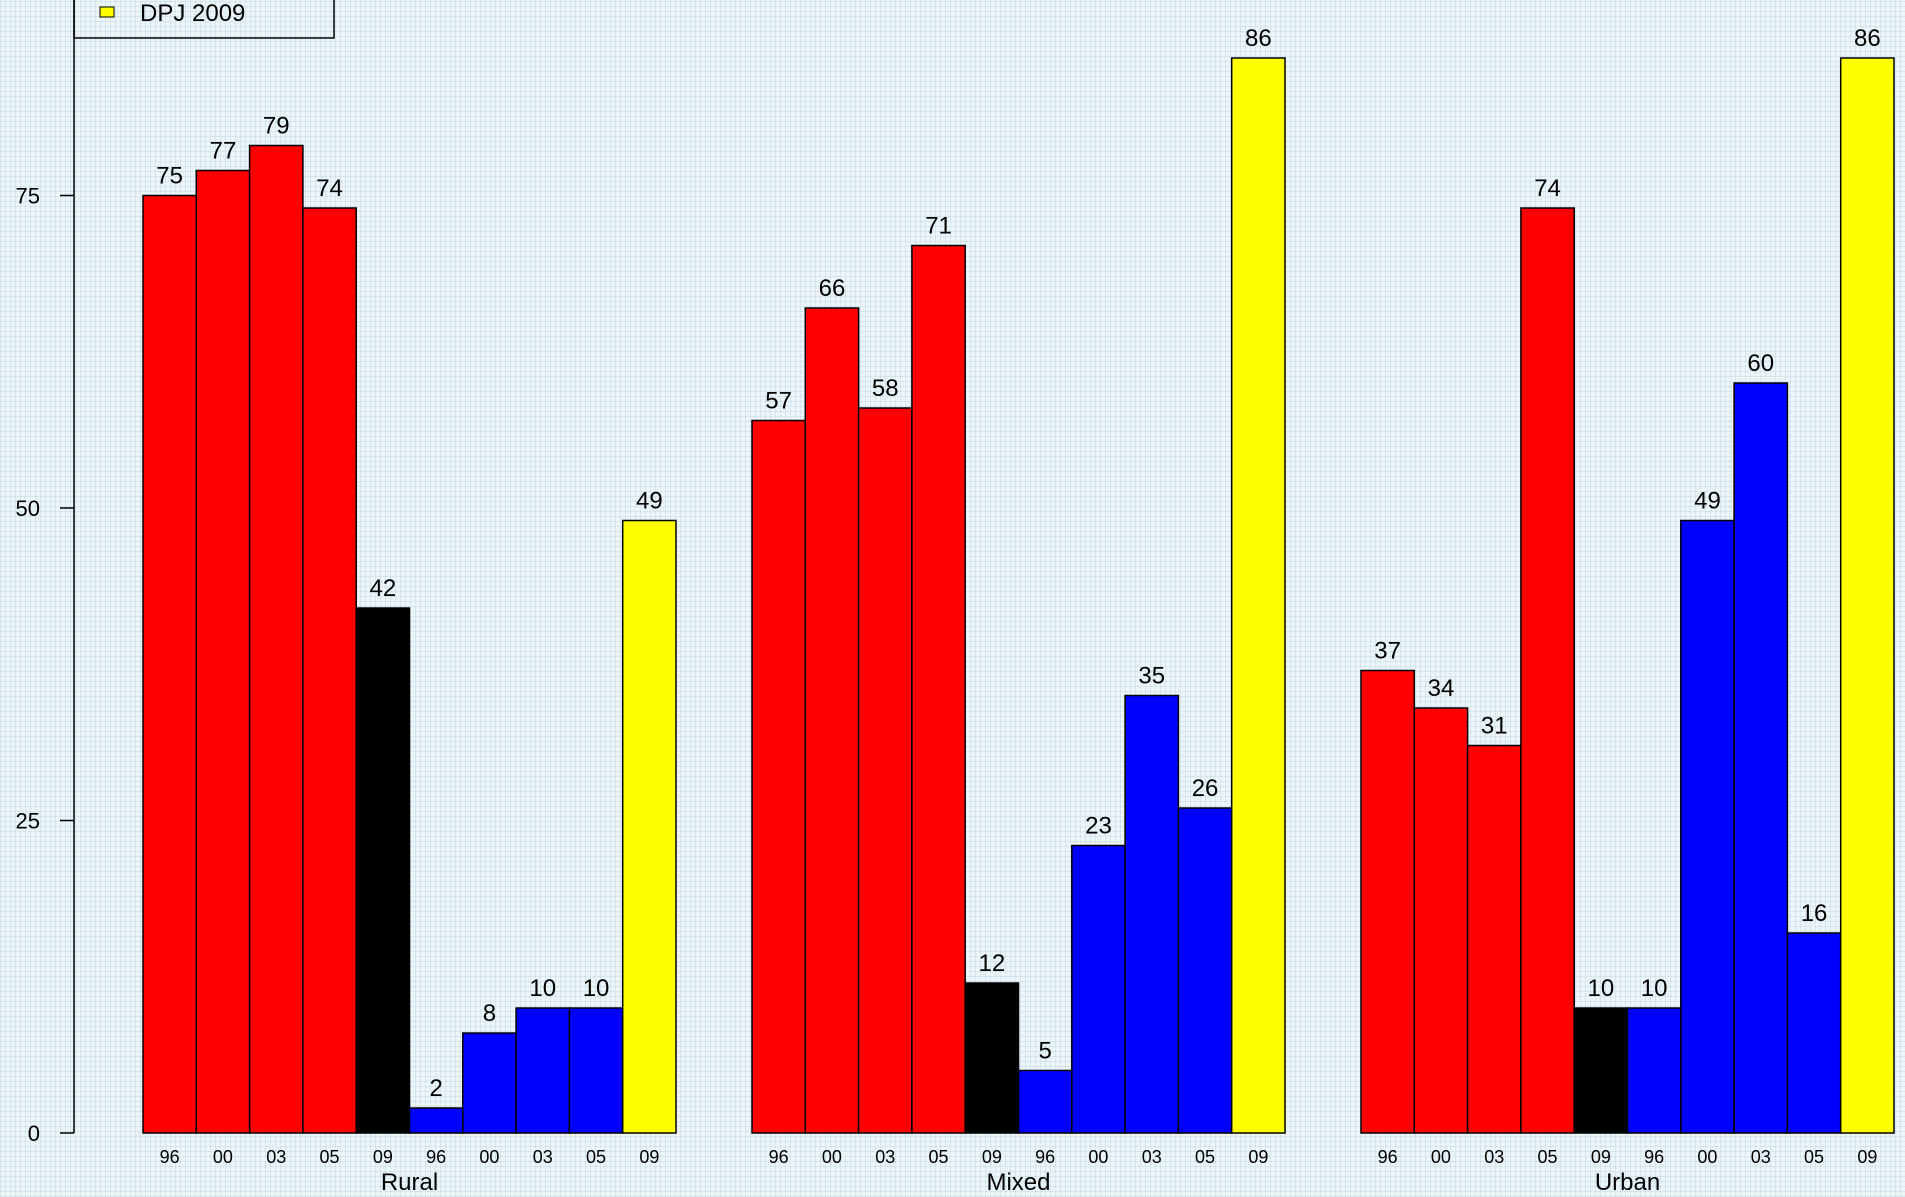 This screenshot has width=1905, height=1197. What do you see at coordinates (832, 288) in the screenshot?
I see `bar-value-label: 66` at bounding box center [832, 288].